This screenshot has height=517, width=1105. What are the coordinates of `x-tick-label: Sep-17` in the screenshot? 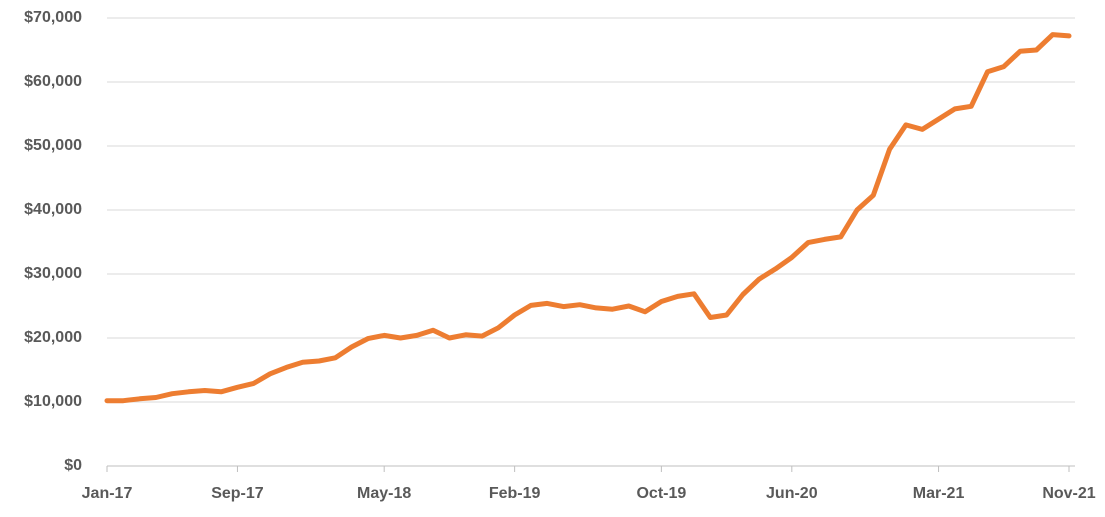 It's located at (237, 493).